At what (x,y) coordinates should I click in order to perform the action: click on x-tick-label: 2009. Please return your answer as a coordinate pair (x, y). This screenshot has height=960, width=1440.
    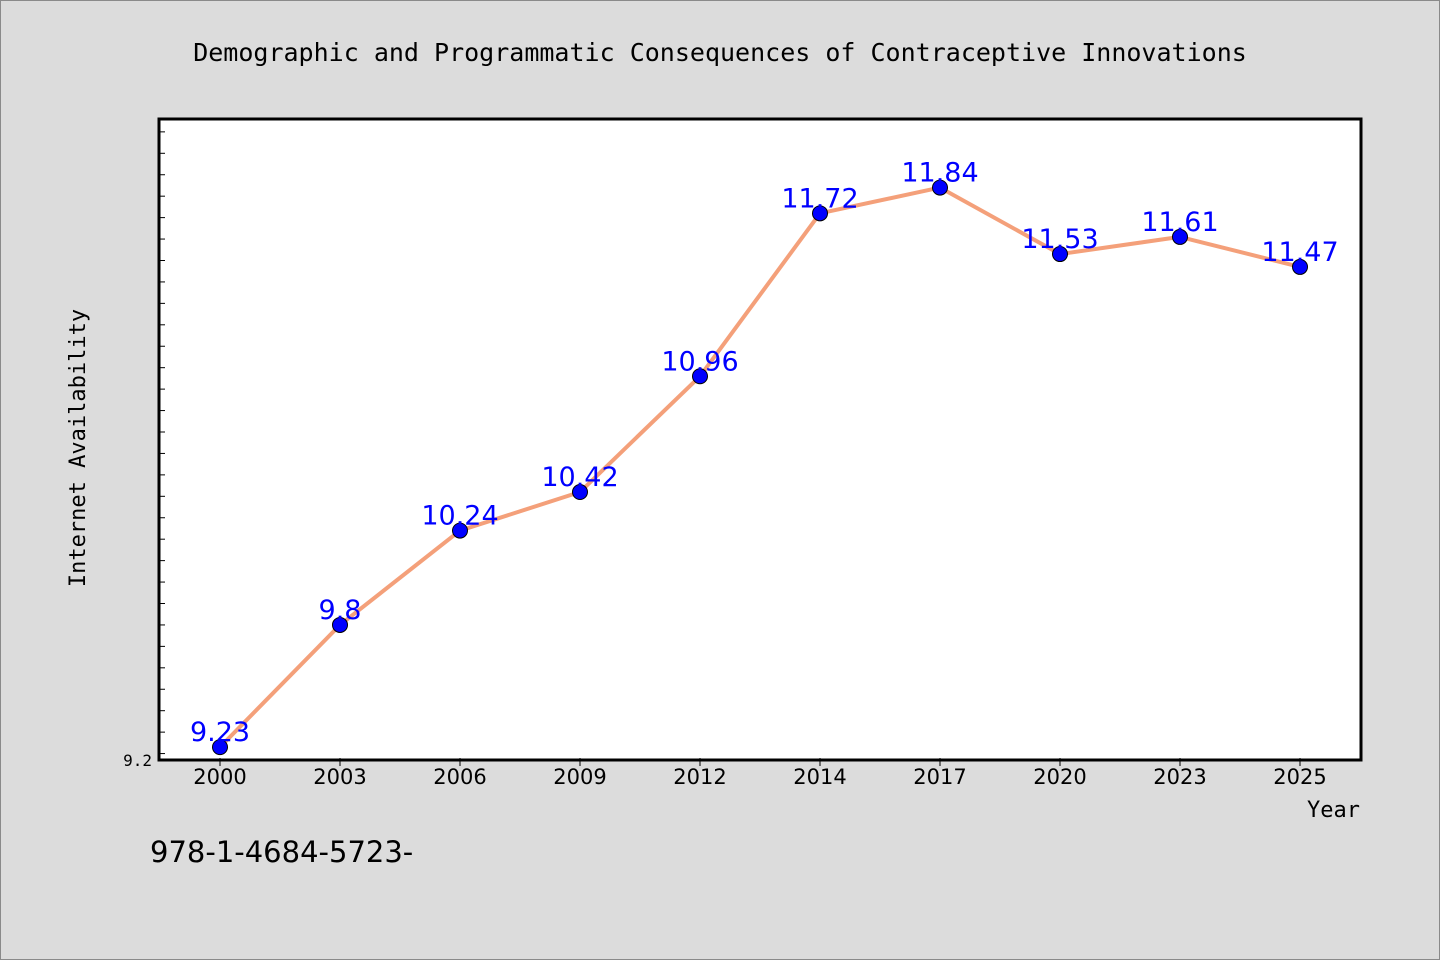
    Looking at the image, I should click on (579, 777).